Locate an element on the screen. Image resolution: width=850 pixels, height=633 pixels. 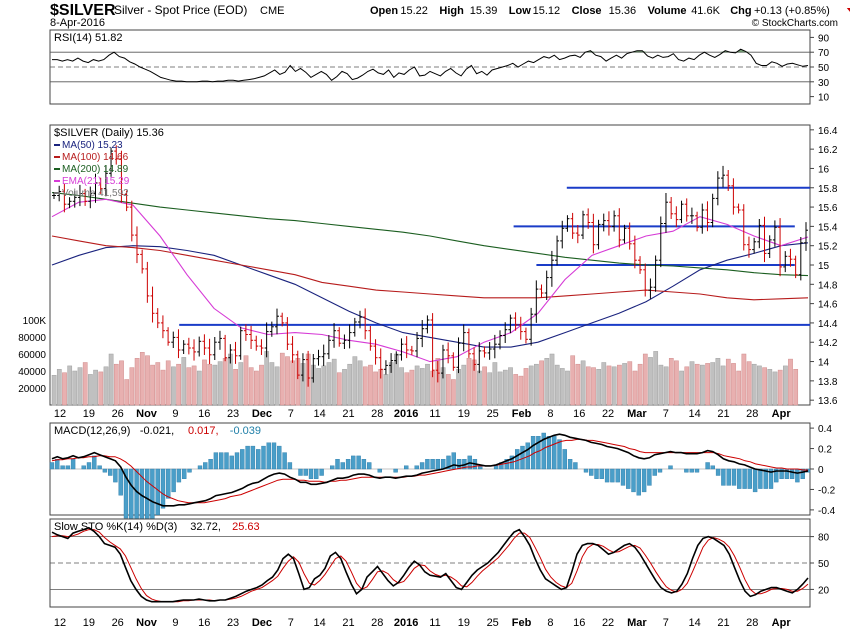
chart-symbol: $SILVER is located at coordinates (83, 10).